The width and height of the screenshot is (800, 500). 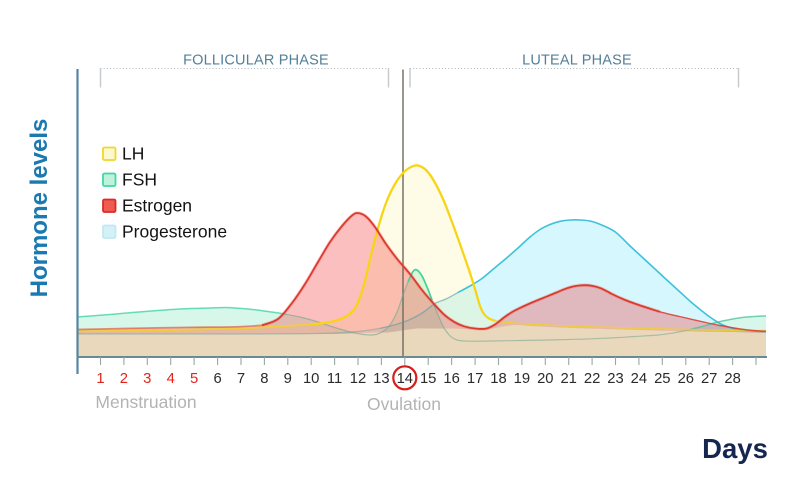 What do you see at coordinates (358, 379) in the screenshot?
I see `svg-text: 12` at bounding box center [358, 379].